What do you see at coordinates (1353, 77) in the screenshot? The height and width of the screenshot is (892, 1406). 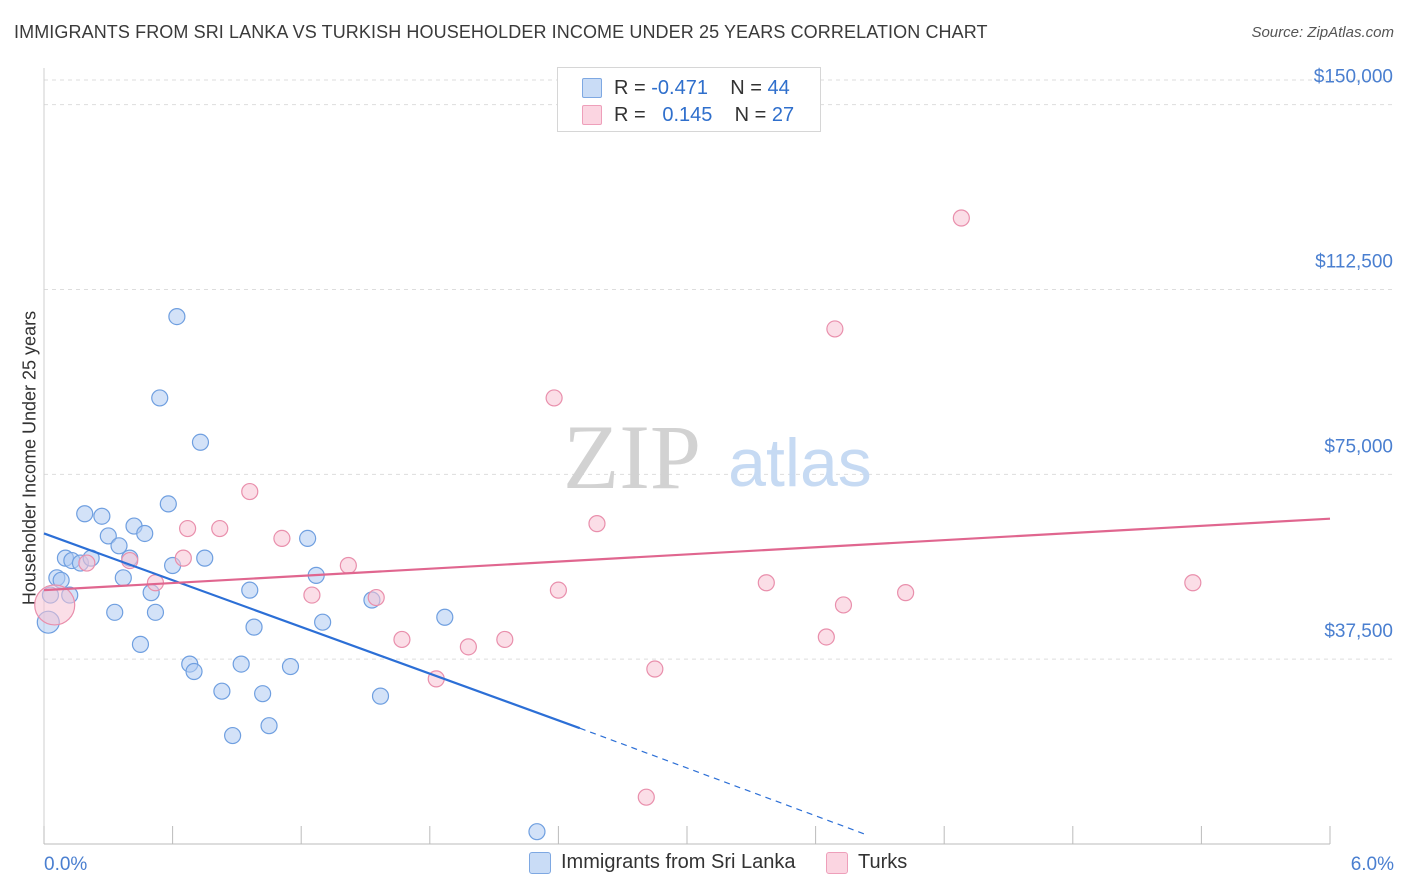 I see `y-tick-label: $150,000` at bounding box center [1353, 77].